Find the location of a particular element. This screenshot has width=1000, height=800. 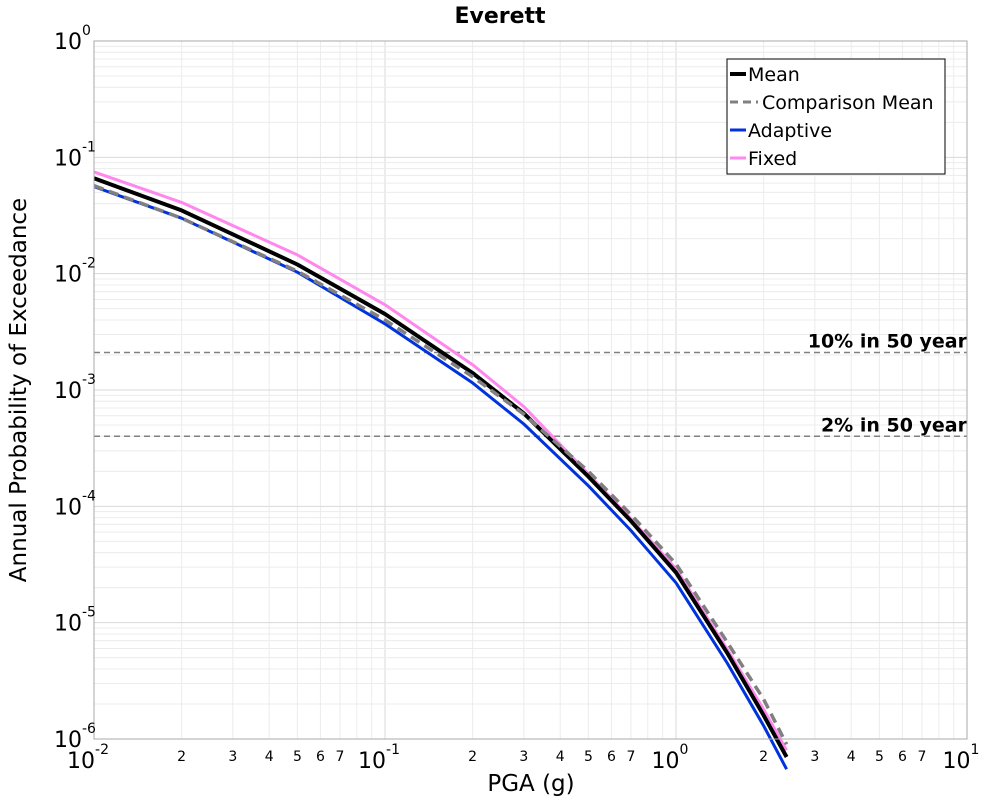

x-axis-label: PGA (g) is located at coordinates (530, 784).